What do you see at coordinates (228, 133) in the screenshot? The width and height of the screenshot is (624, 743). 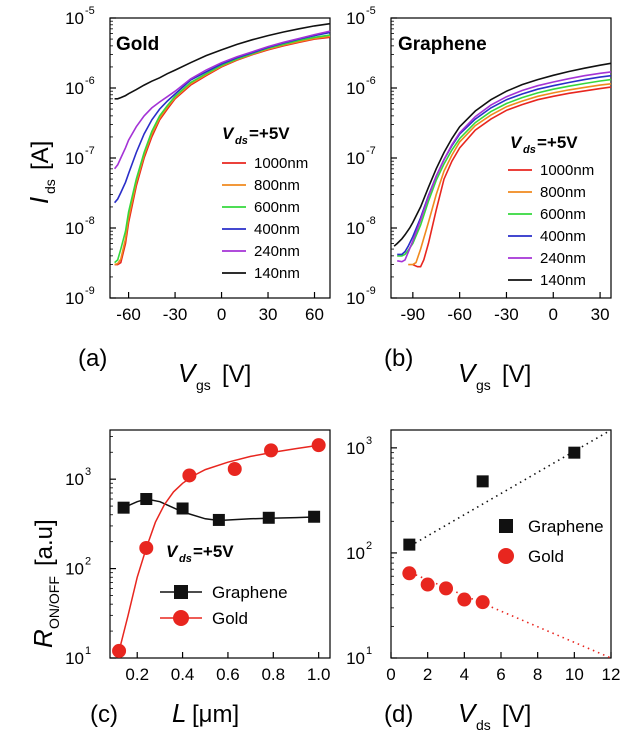 I see `legend-title-main: V` at bounding box center [228, 133].